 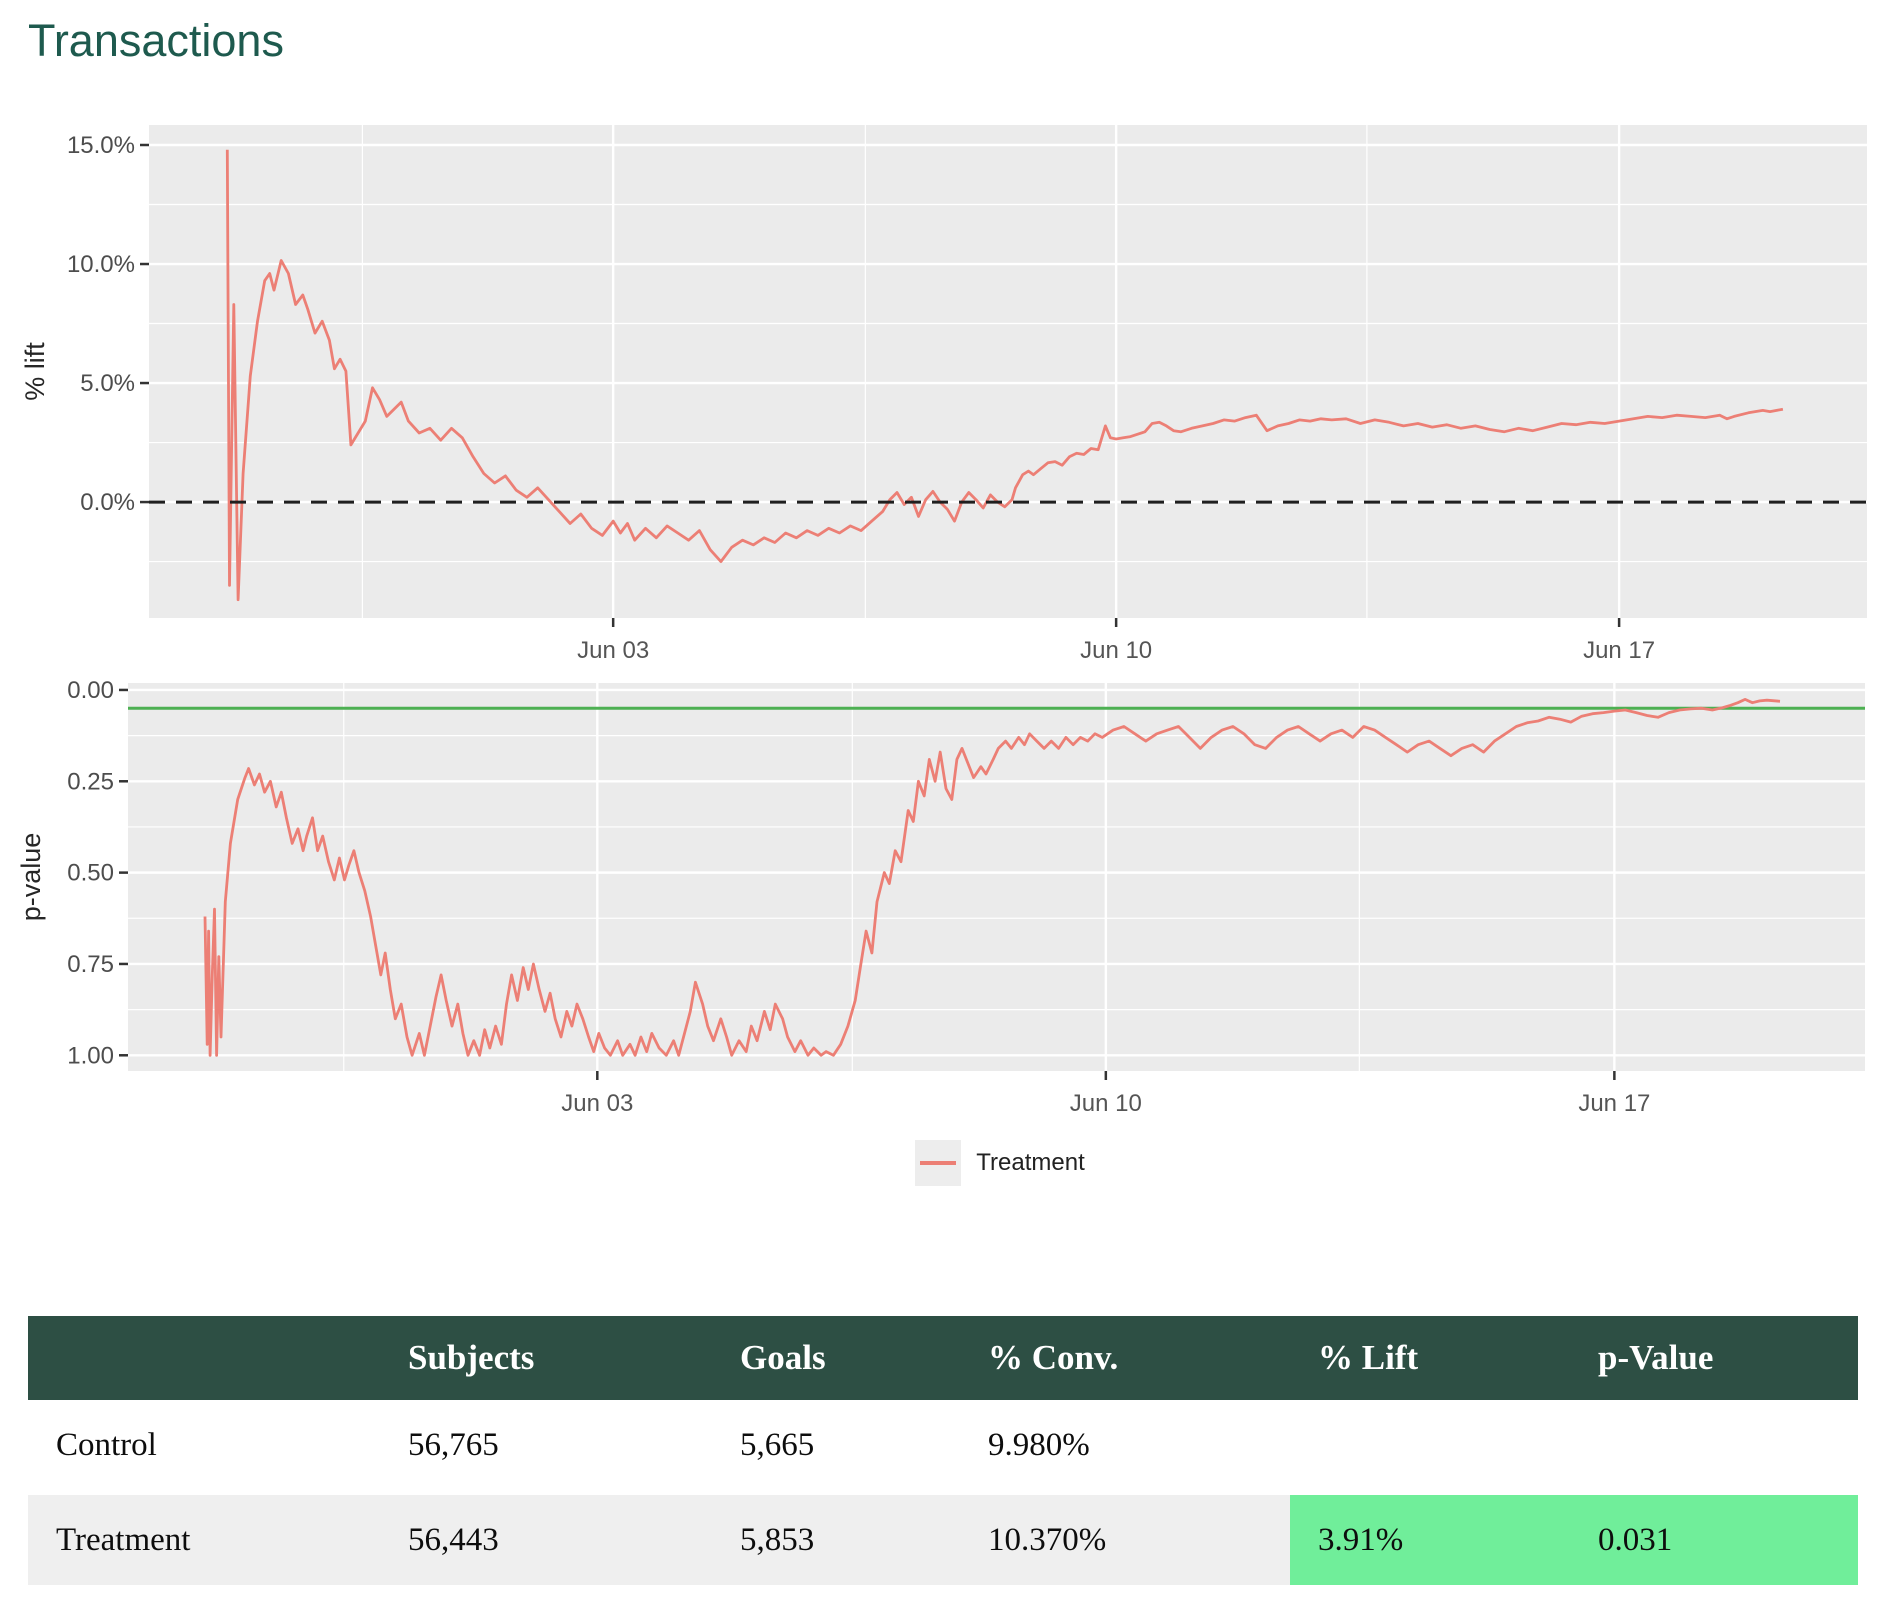 I want to click on col-header-pvalue: p-Value, so click(x=1714, y=1358).